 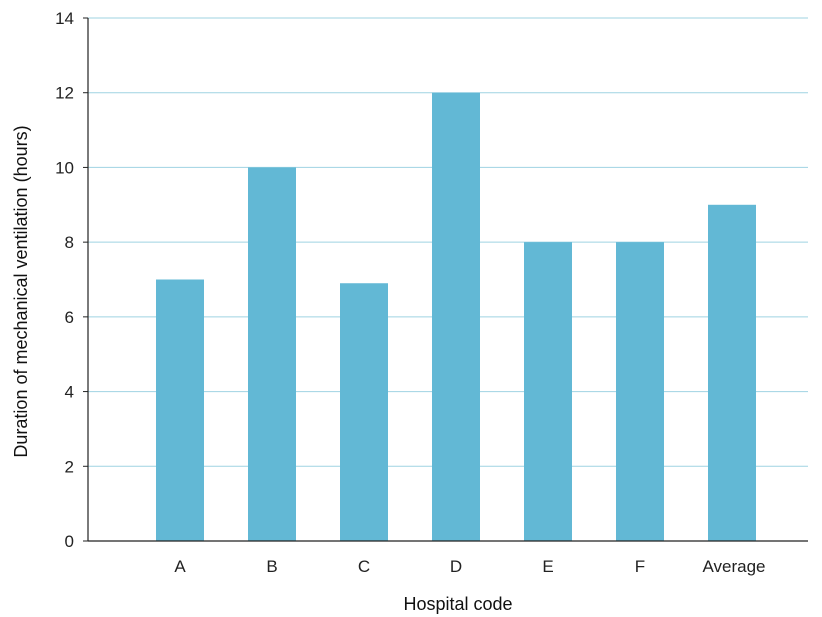 What do you see at coordinates (469, 566) in the screenshot?
I see `x-tick-labels: A B C D E F Average` at bounding box center [469, 566].